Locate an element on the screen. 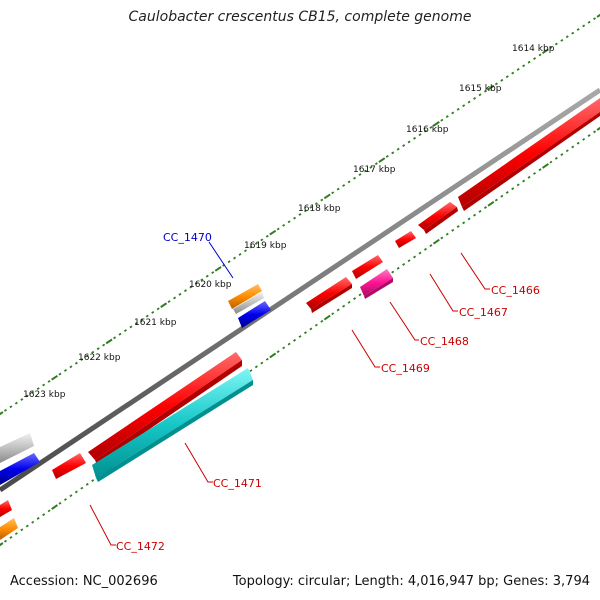 This screenshot has width=600, height=600. ruler-label-1615: 1615 kbp is located at coordinates (480, 89).